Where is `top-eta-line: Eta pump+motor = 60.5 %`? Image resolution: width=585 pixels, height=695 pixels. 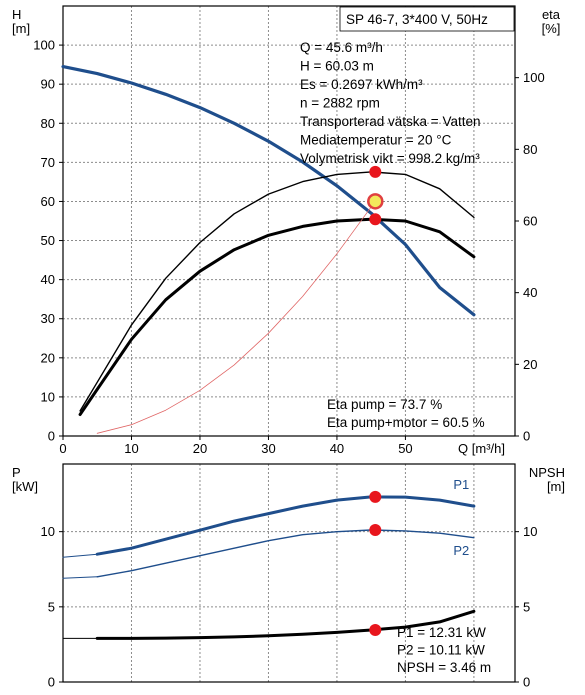
top-eta-line: Eta pump+motor = 60.5 % is located at coordinates (406, 422).